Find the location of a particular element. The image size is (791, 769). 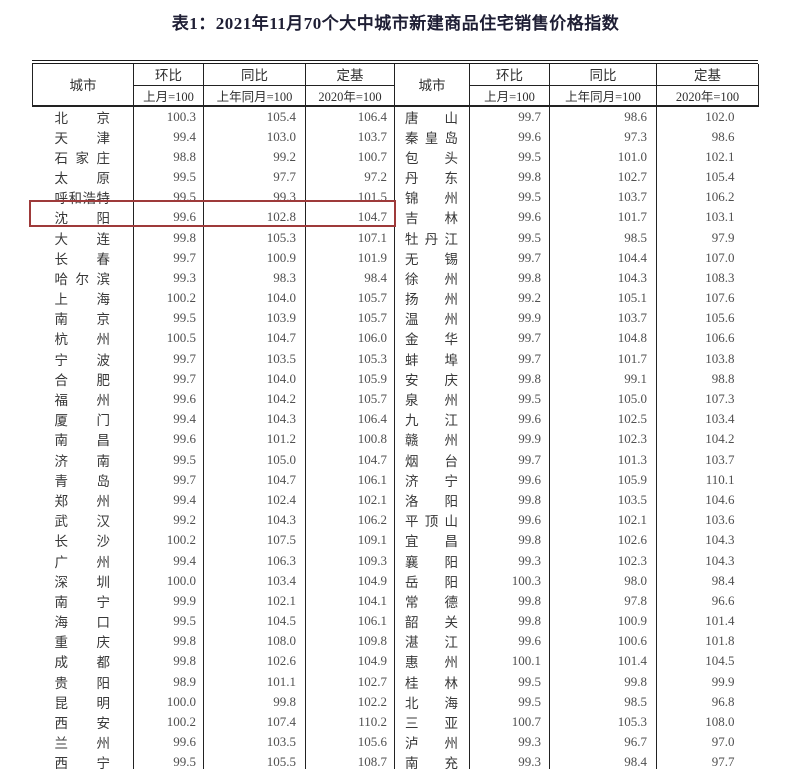

city-cell: 三亚 is located at coordinates (432, 722).